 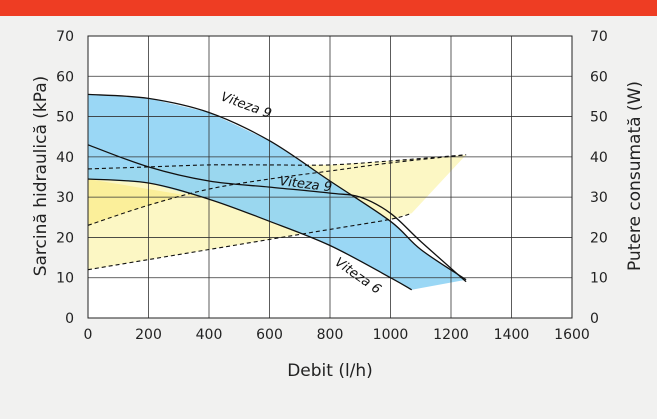 I want to click on y-tick-label-right: 60, so click(x=599, y=77).